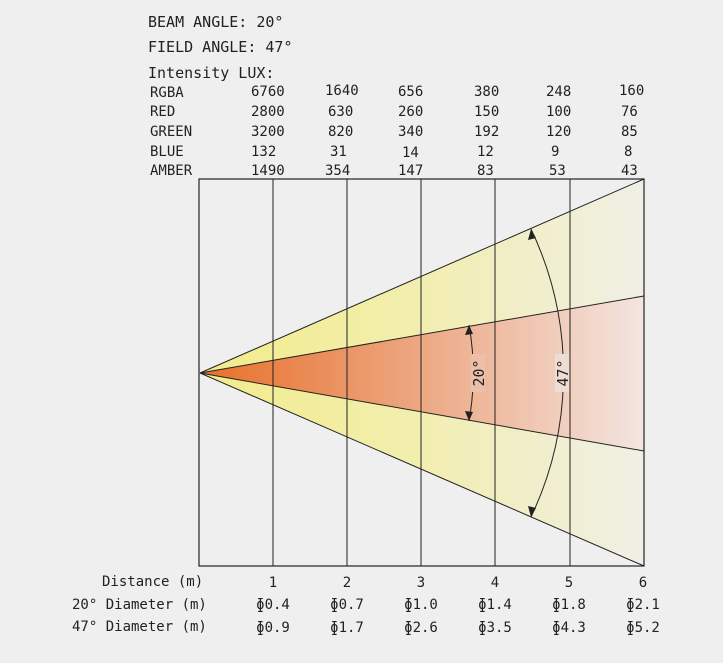 This screenshot has width=723, height=663. Describe the element at coordinates (347, 628) in the screenshot. I see `field-diameter-value: ɸ1.7` at that location.